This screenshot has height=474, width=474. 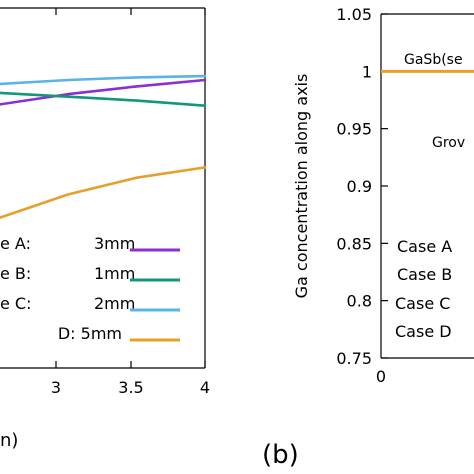 What do you see at coordinates (90, 288) in the screenshot?
I see `left-legend: e A: 3mm e B: 1mm e C: 2mm D: 5mm` at bounding box center [90, 288].